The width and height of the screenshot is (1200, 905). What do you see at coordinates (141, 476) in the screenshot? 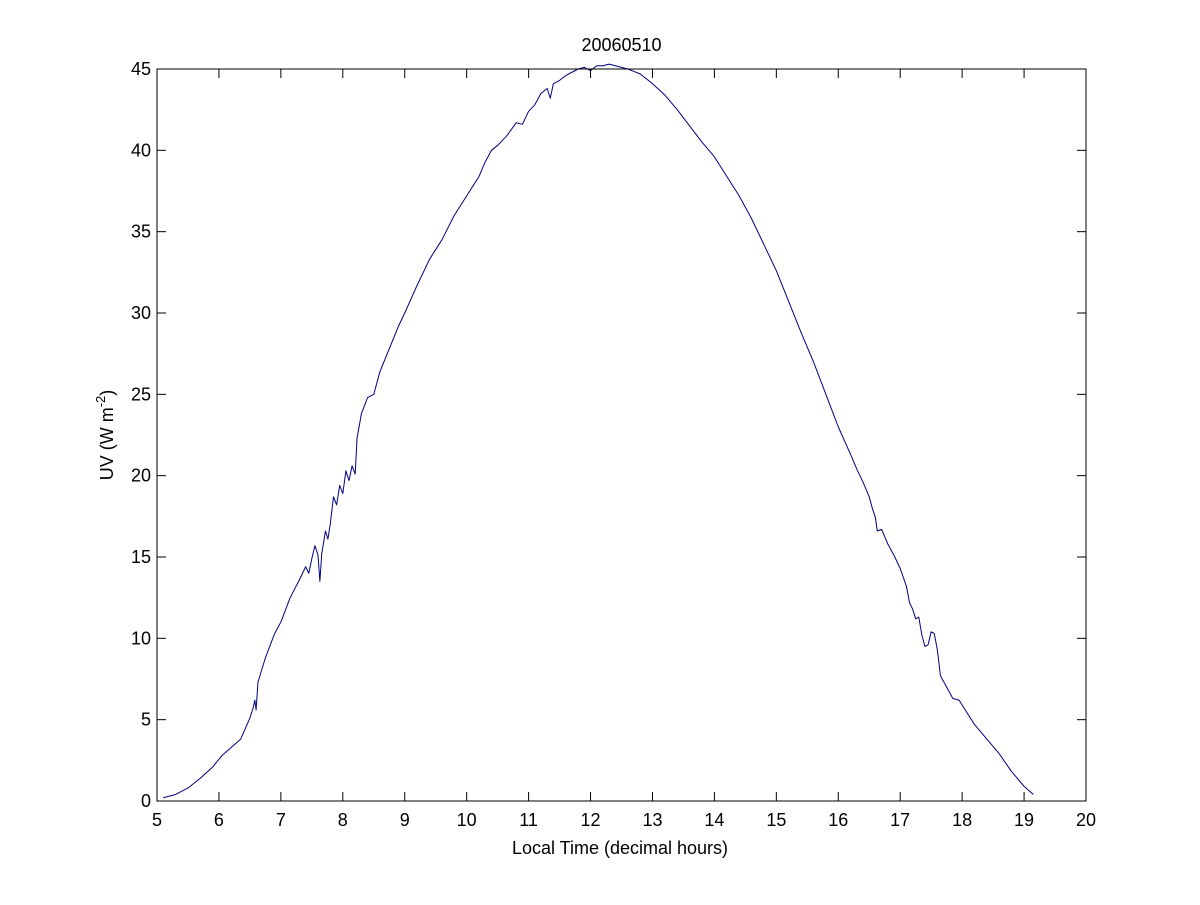
I see `y-tick-label: 20` at bounding box center [141, 476].